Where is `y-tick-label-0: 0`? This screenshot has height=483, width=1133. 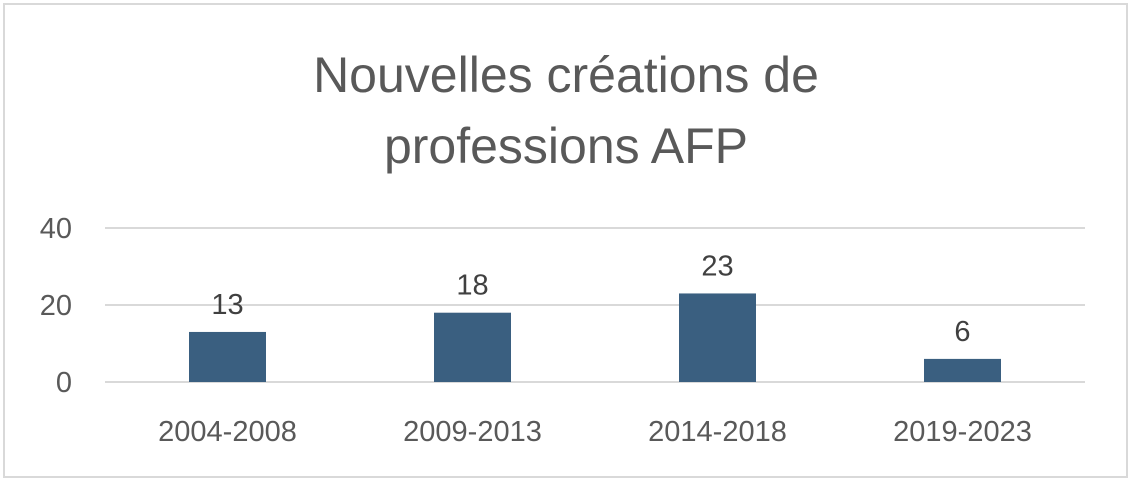
y-tick-label-0: 0 is located at coordinates (64, 383).